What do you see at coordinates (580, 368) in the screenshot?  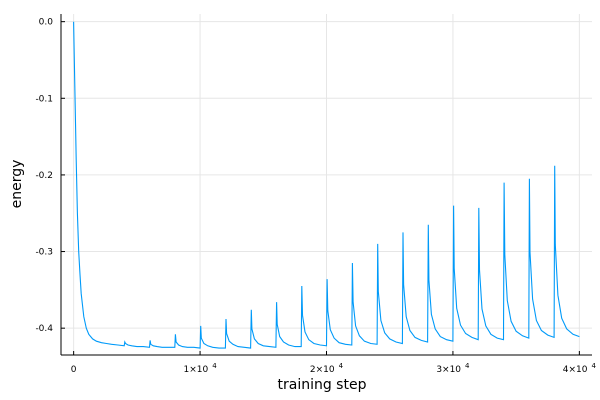 I see `x-tick-label: 4×10 4` at bounding box center [580, 368].